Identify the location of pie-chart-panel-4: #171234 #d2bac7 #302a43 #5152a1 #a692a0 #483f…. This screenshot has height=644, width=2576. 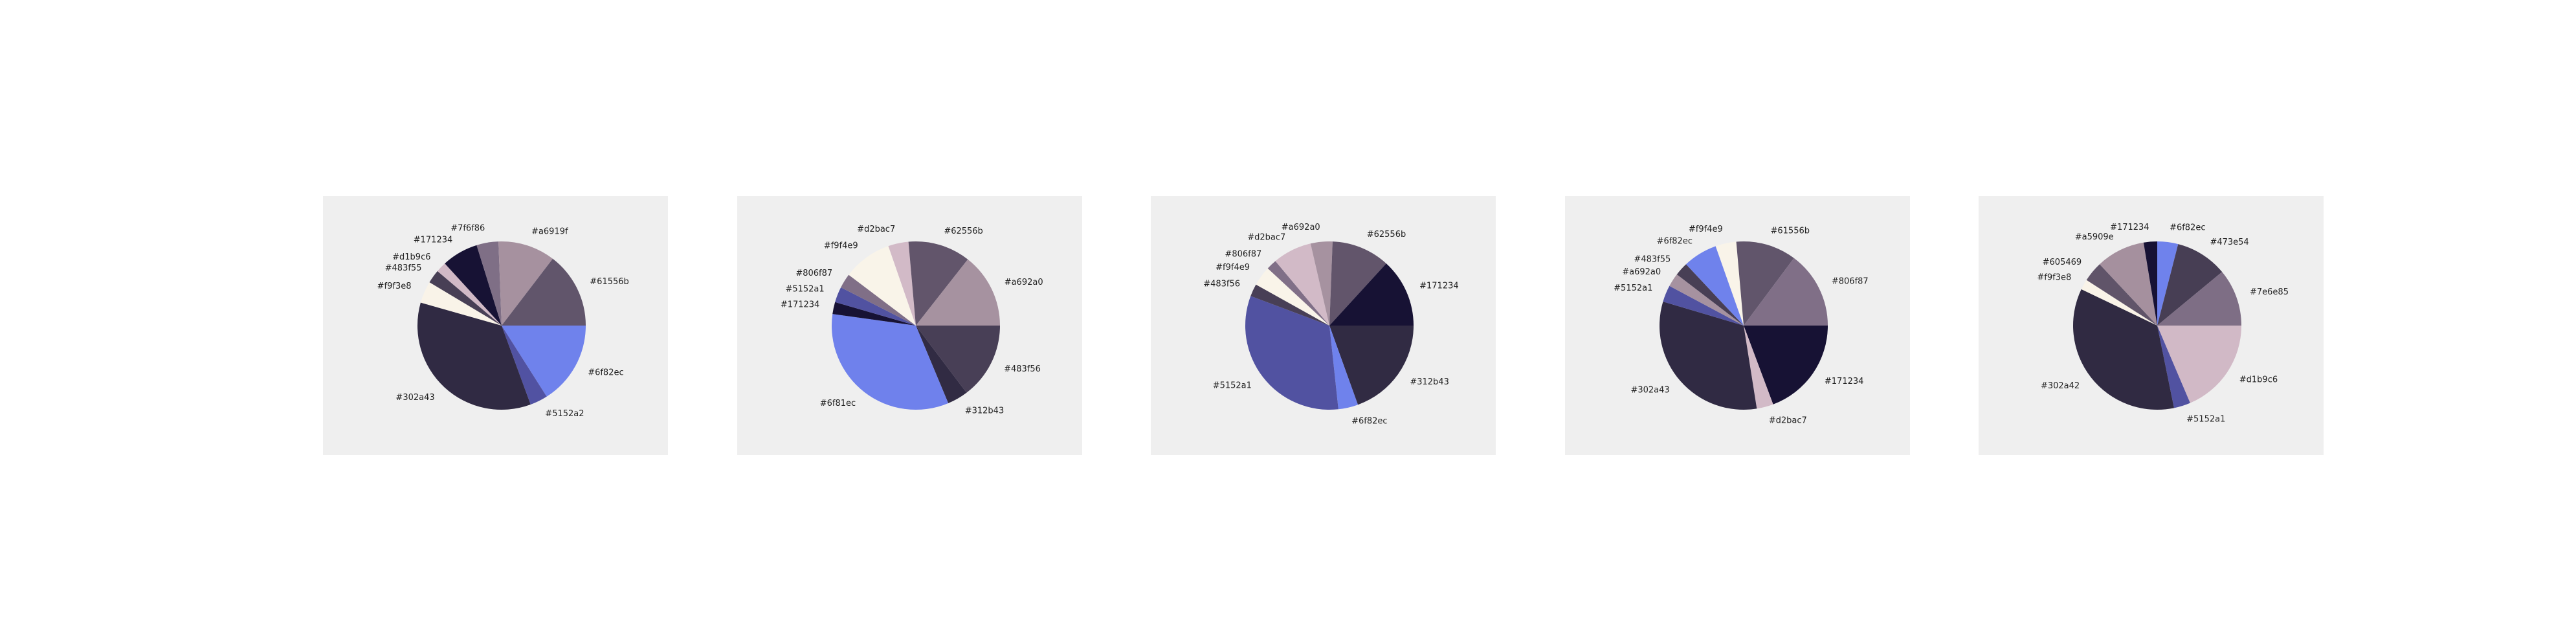
(1737, 325).